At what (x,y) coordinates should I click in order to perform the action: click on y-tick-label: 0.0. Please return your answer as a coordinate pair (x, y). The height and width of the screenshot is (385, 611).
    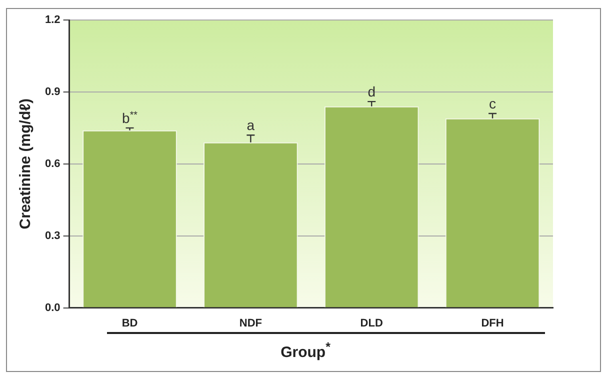
    Looking at the image, I should click on (52, 308).